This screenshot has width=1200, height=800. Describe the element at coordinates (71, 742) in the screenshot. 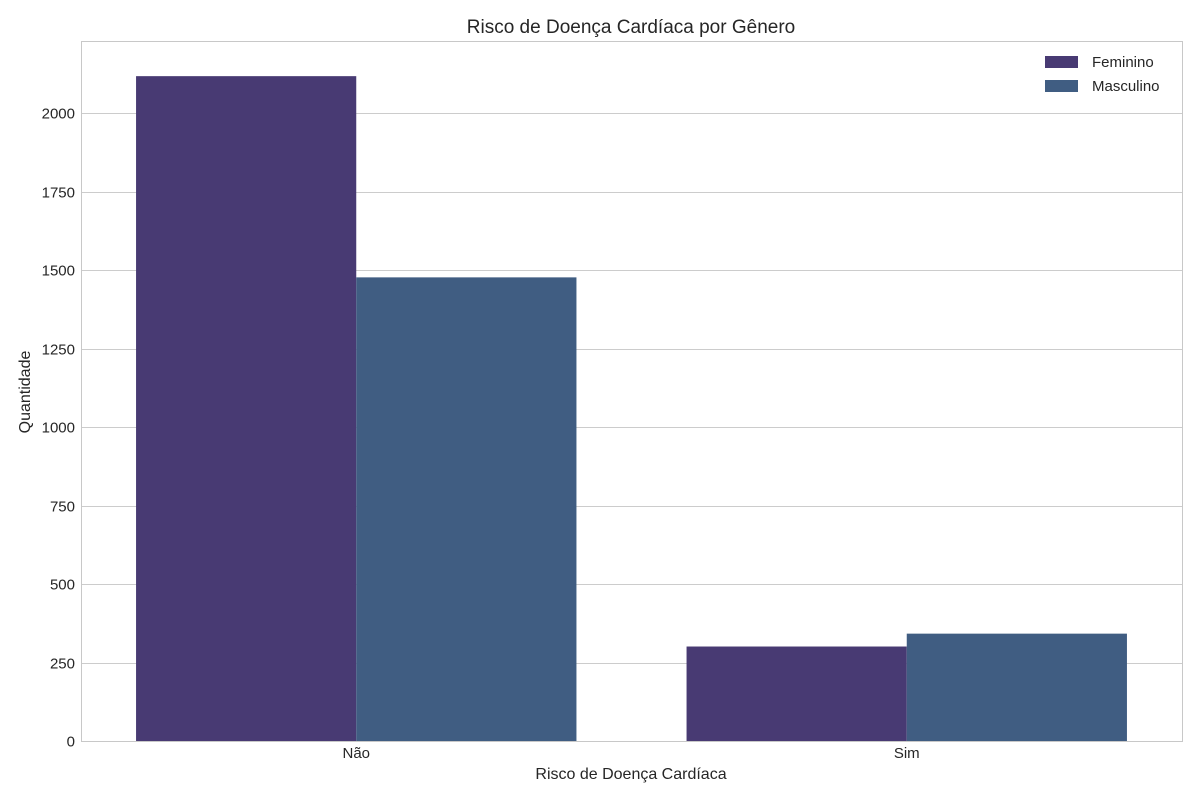

I see `y-tick-label: 0` at that location.